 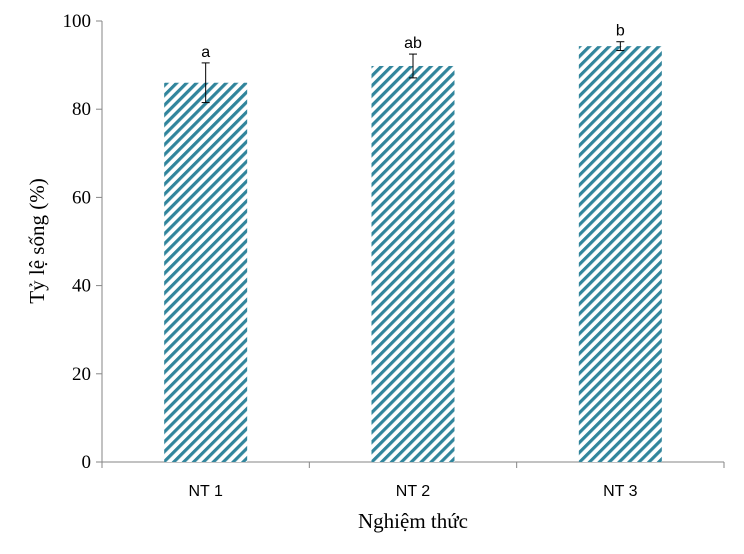 What do you see at coordinates (81, 197) in the screenshot?
I see `y-tick-label: 60` at bounding box center [81, 197].